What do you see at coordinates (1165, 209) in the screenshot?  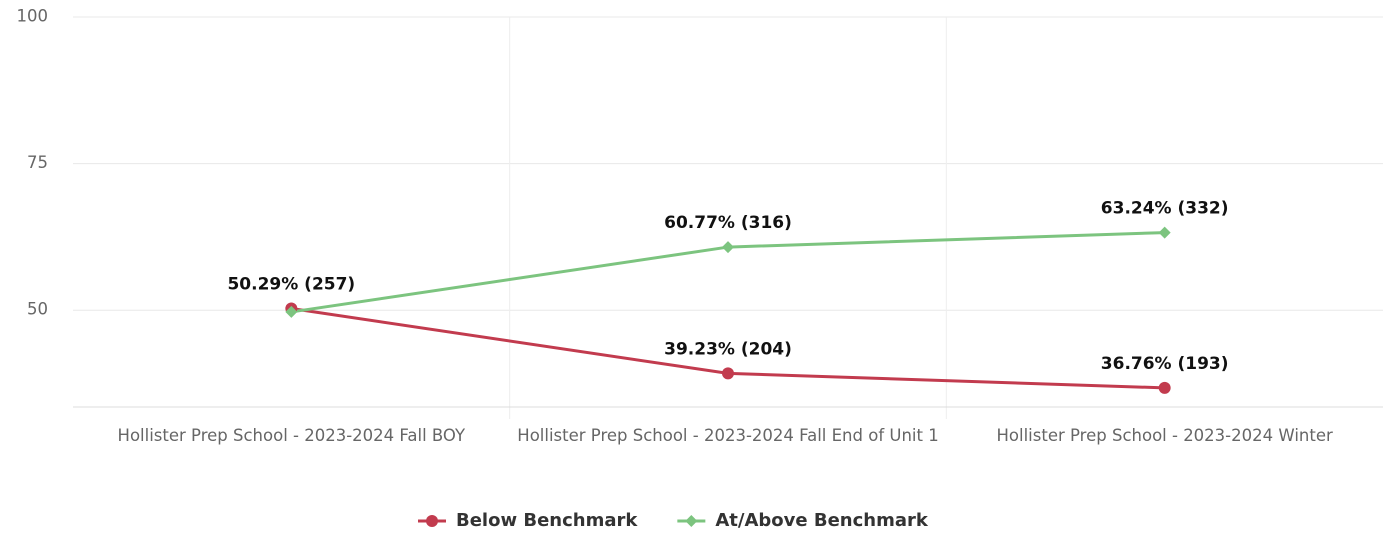 I see `data-label: 63.24% (332)` at bounding box center [1165, 209].